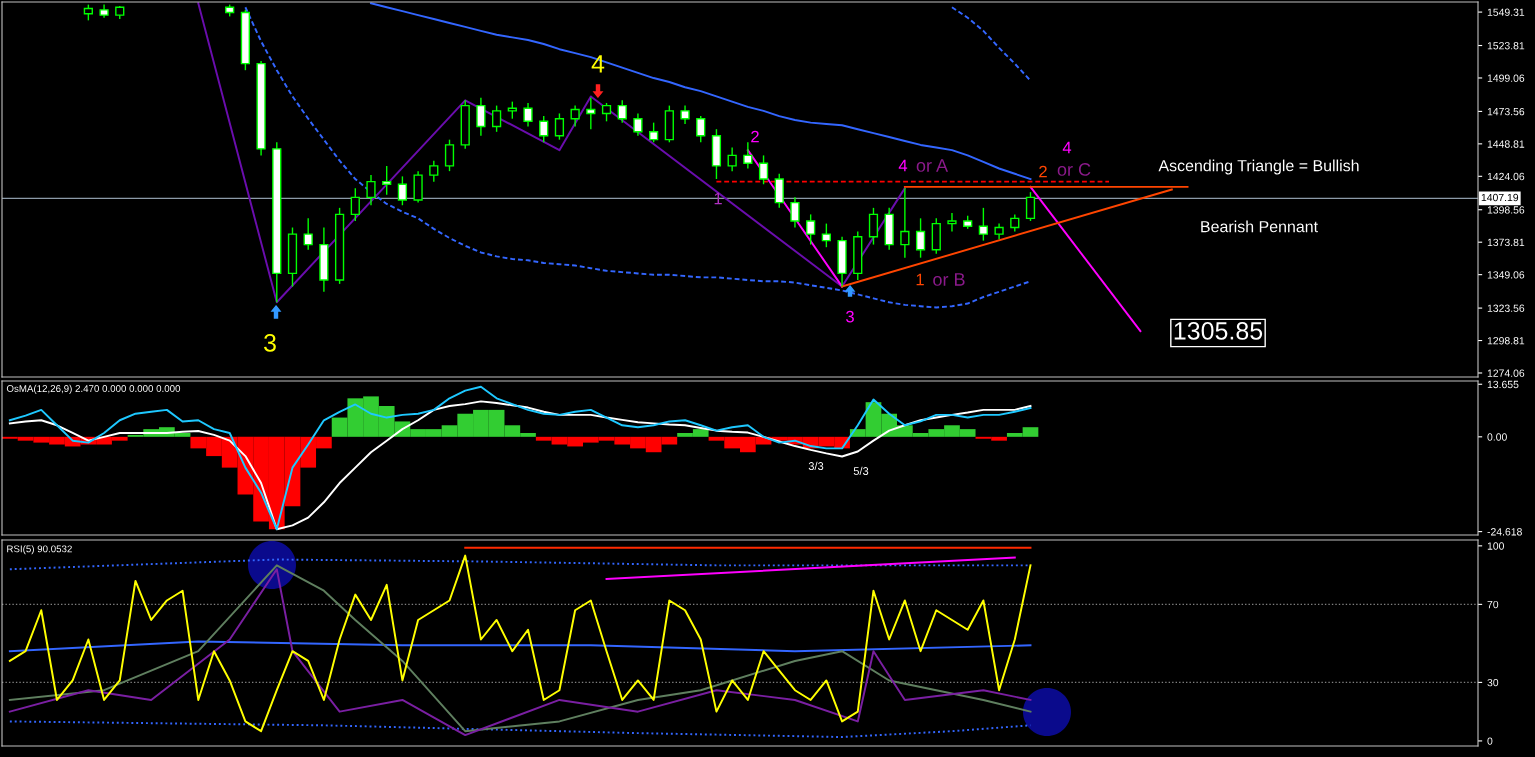  I want to click on ref-line-label: 1407.19, so click(1500, 197).